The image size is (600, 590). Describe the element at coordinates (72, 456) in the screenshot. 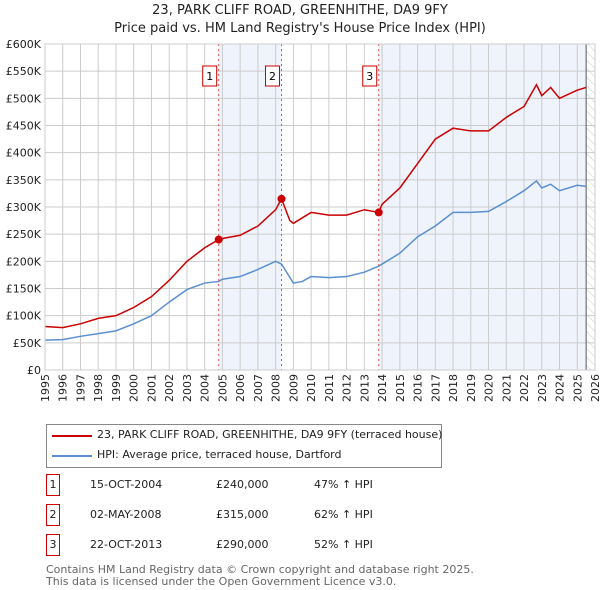

I see `legend-swatch-hpi` at that location.